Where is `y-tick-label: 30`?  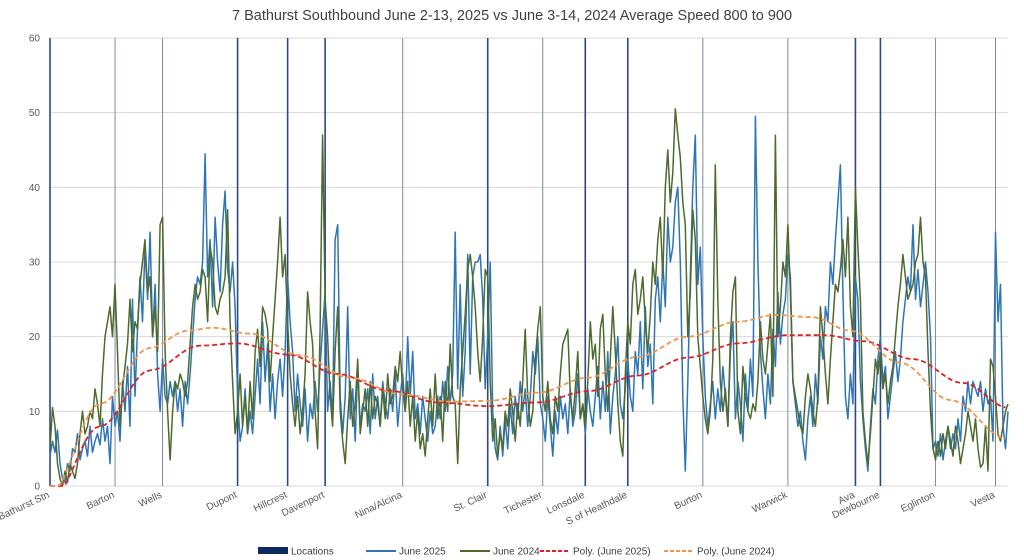 y-tick-label: 30 is located at coordinates (35, 263).